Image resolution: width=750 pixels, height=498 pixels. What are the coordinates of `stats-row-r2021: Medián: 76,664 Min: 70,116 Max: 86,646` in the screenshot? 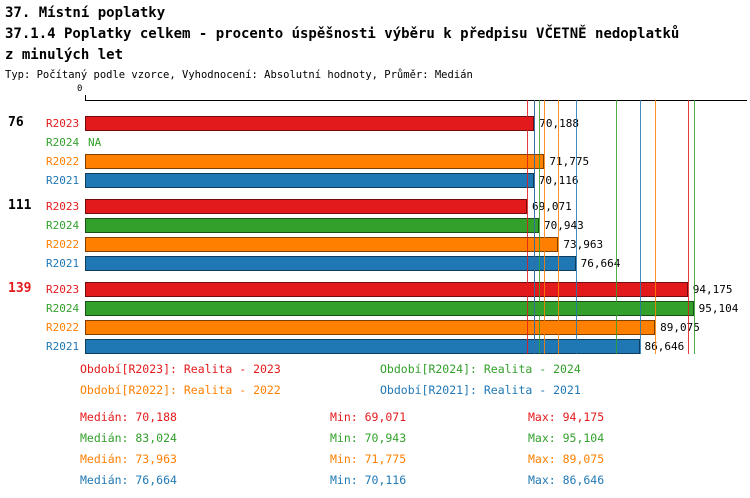 It's located at (375, 483).